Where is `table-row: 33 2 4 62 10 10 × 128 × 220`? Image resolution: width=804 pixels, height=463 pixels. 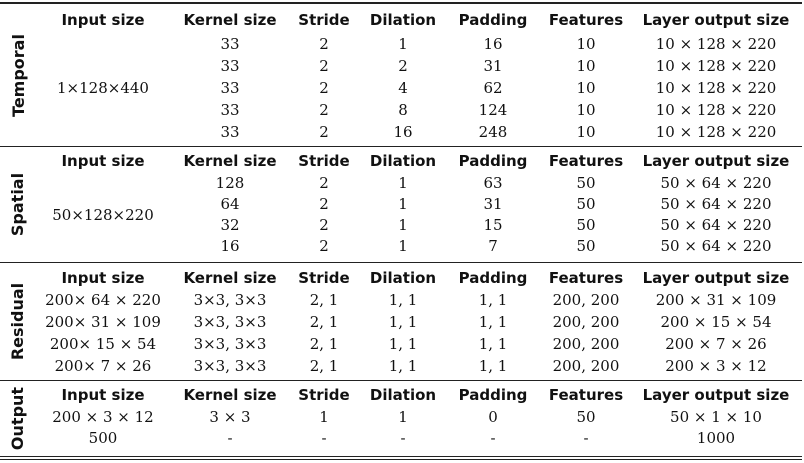
table-row: 33 2 4 62 10 10 × 128 × 220 is located at coordinates (402, 88).